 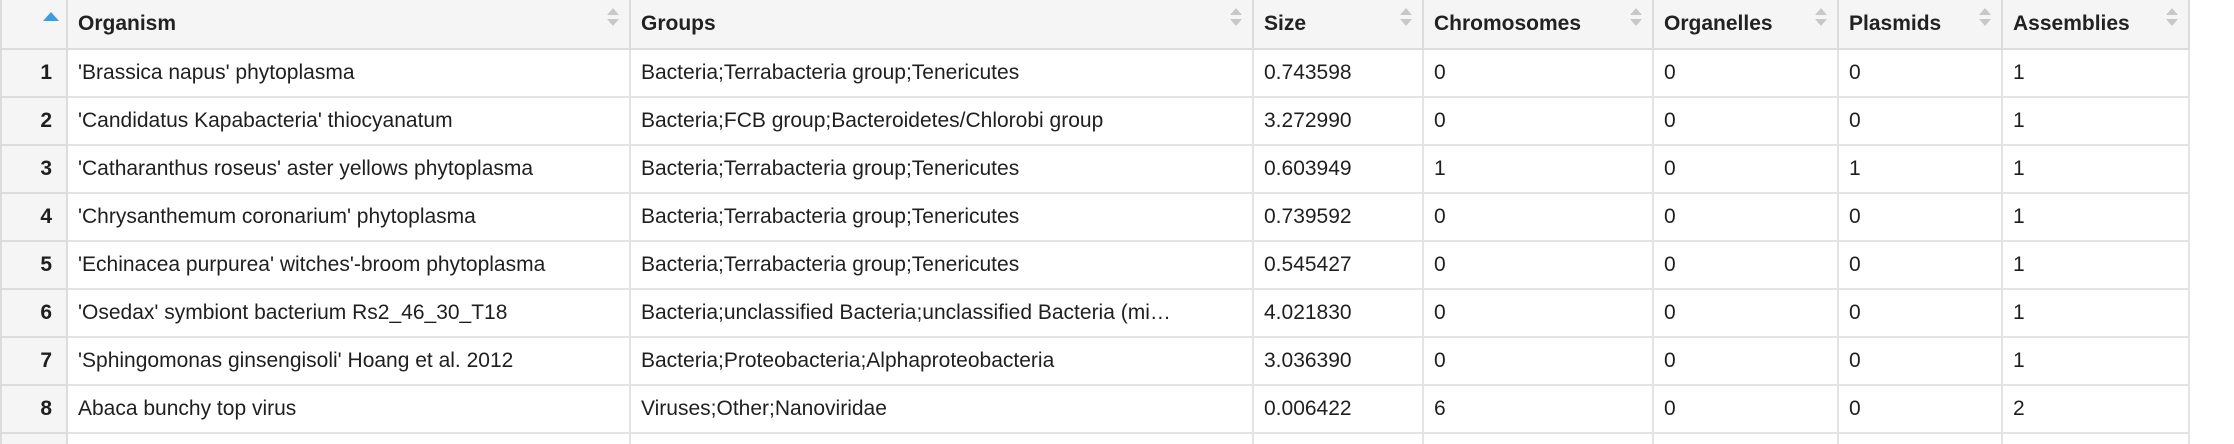 What do you see at coordinates (941, 438) in the screenshot?
I see `cell-groups` at bounding box center [941, 438].